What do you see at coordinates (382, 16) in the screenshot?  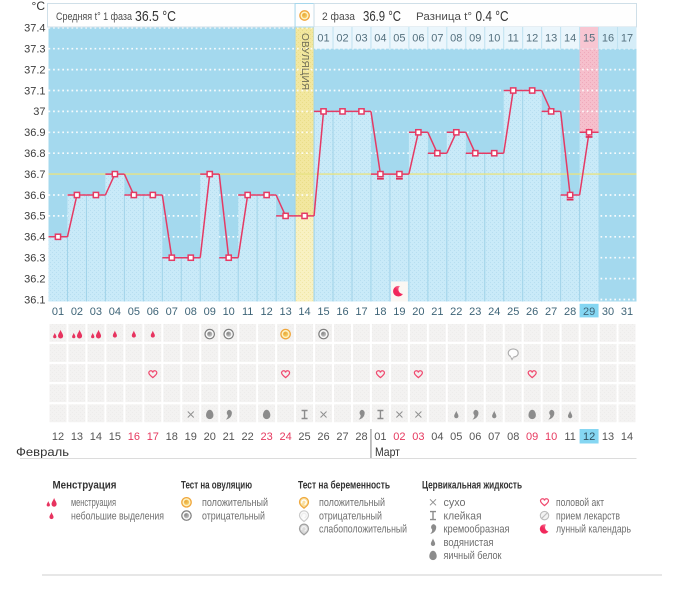 I see `svg-text: 36.9 °C` at bounding box center [382, 16].